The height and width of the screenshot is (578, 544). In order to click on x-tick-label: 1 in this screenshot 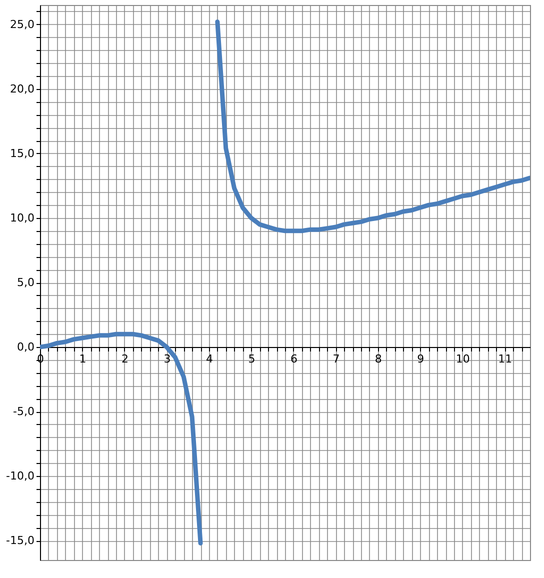, I will do `click(82, 359)`.